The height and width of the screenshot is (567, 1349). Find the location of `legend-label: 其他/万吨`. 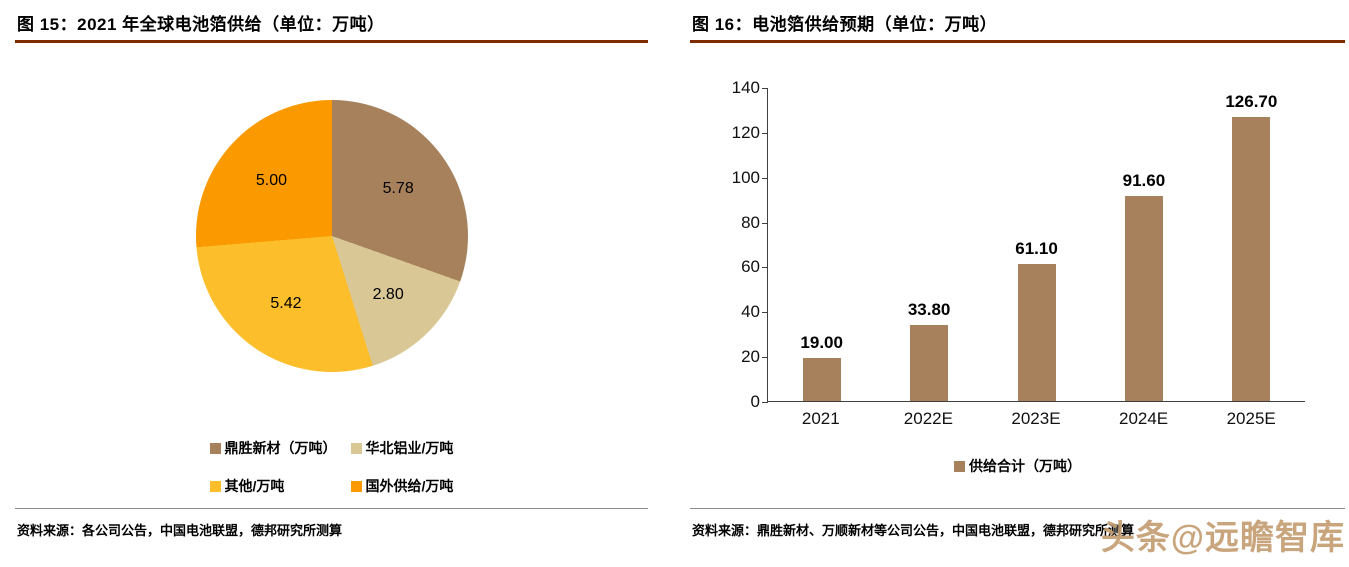

legend-label: 其他/万吨 is located at coordinates (254, 486).